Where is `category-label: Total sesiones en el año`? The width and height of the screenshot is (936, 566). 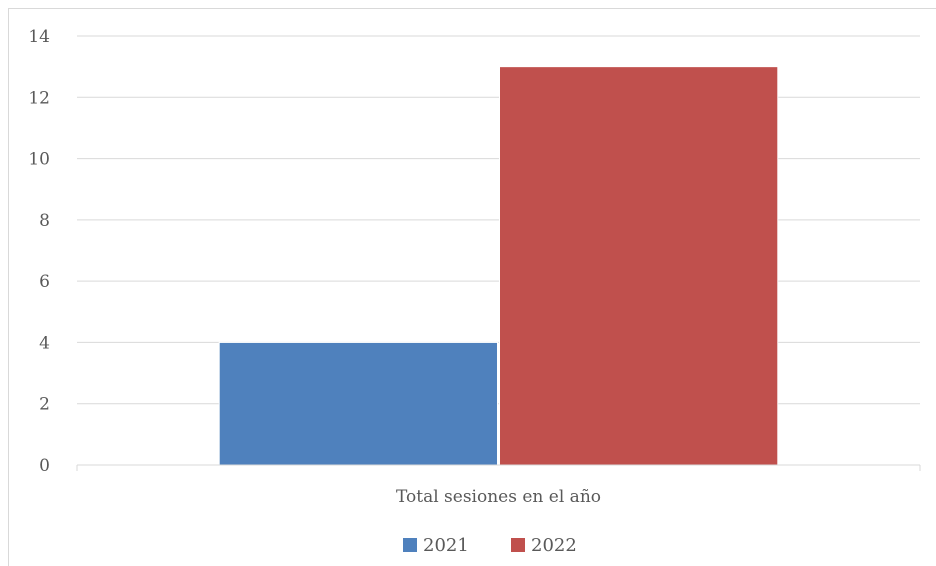
category-label: Total sesiones en el año is located at coordinates (498, 497).